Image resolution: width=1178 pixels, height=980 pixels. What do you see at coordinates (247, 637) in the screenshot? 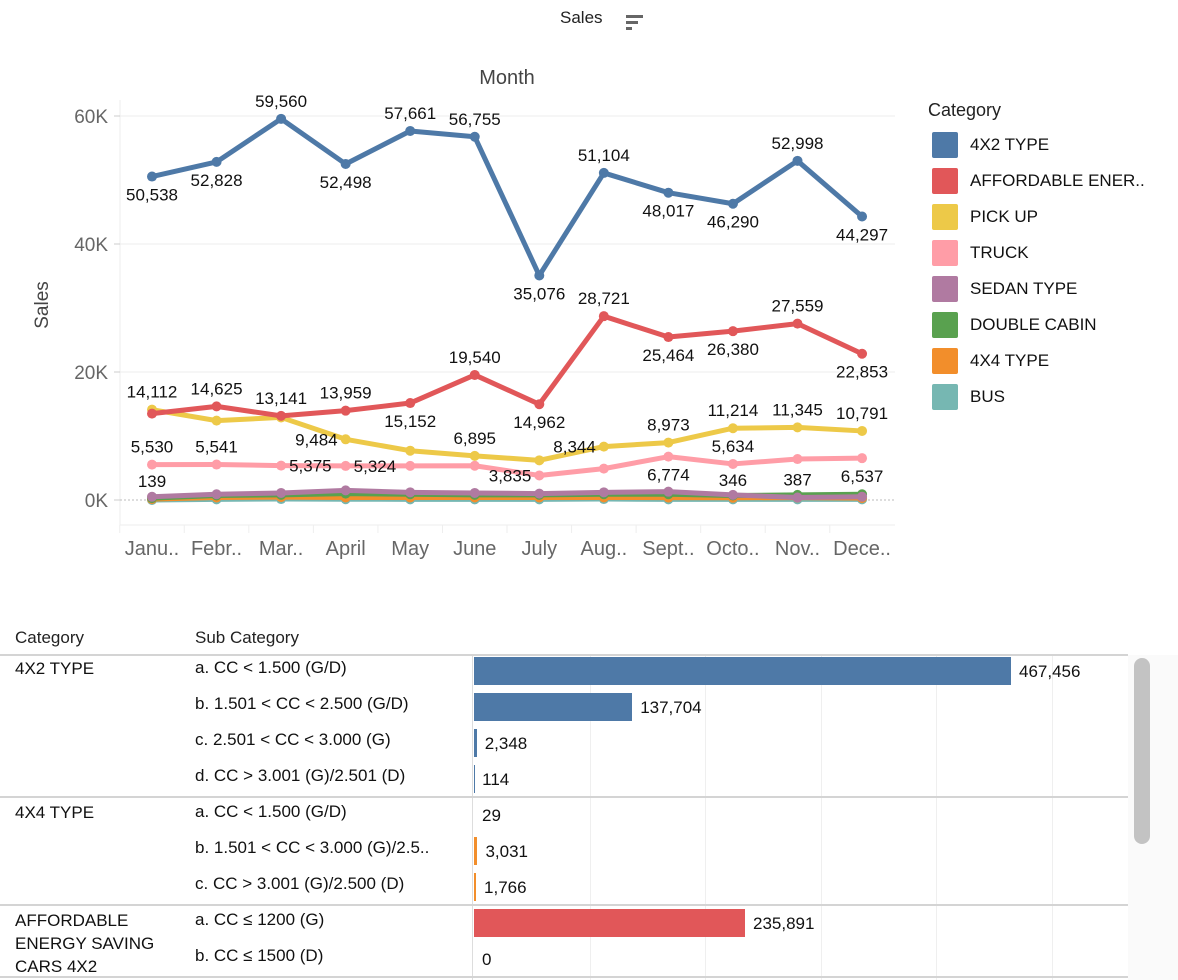
I see `column-header-sub-category: Sub Category` at bounding box center [247, 637].